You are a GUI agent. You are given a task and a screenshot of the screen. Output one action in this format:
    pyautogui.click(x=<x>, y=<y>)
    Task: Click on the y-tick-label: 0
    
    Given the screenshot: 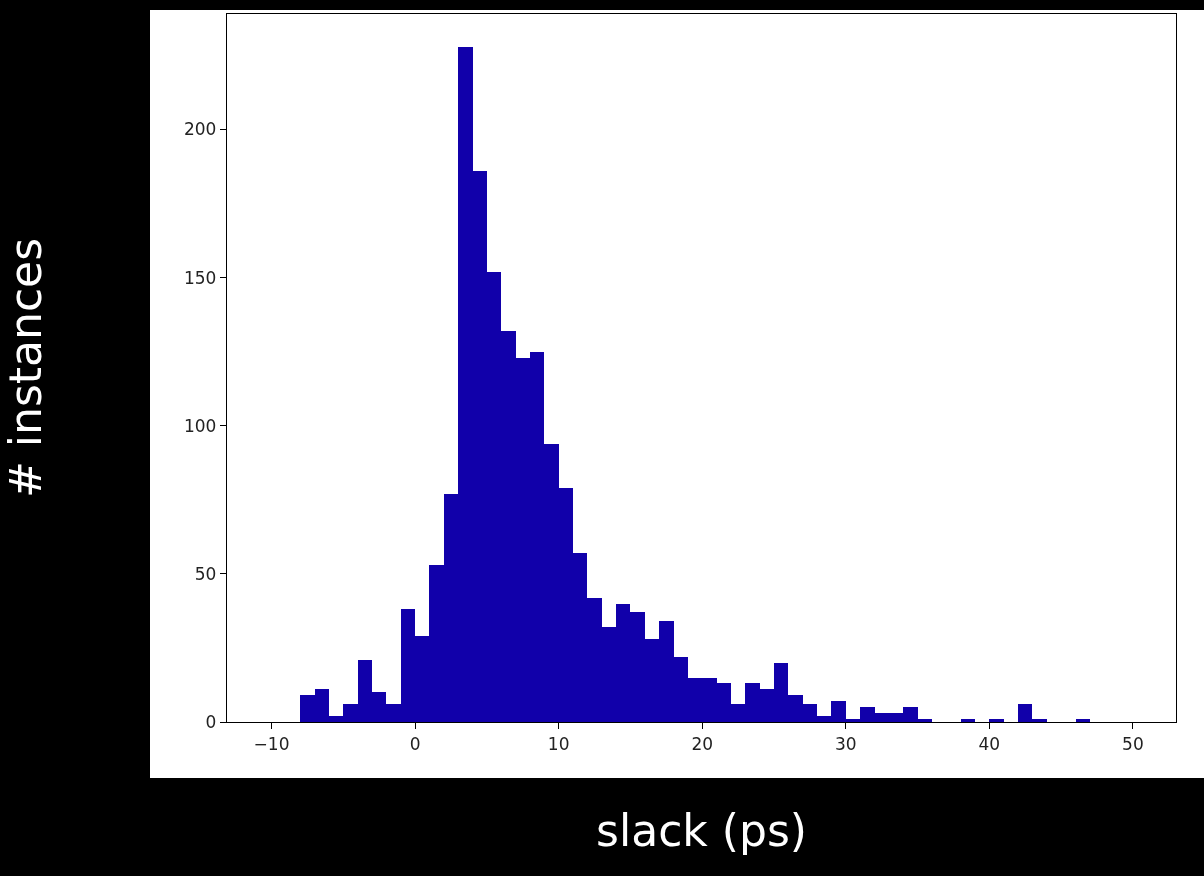 What is the action you would take?
    pyautogui.click(x=211, y=721)
    